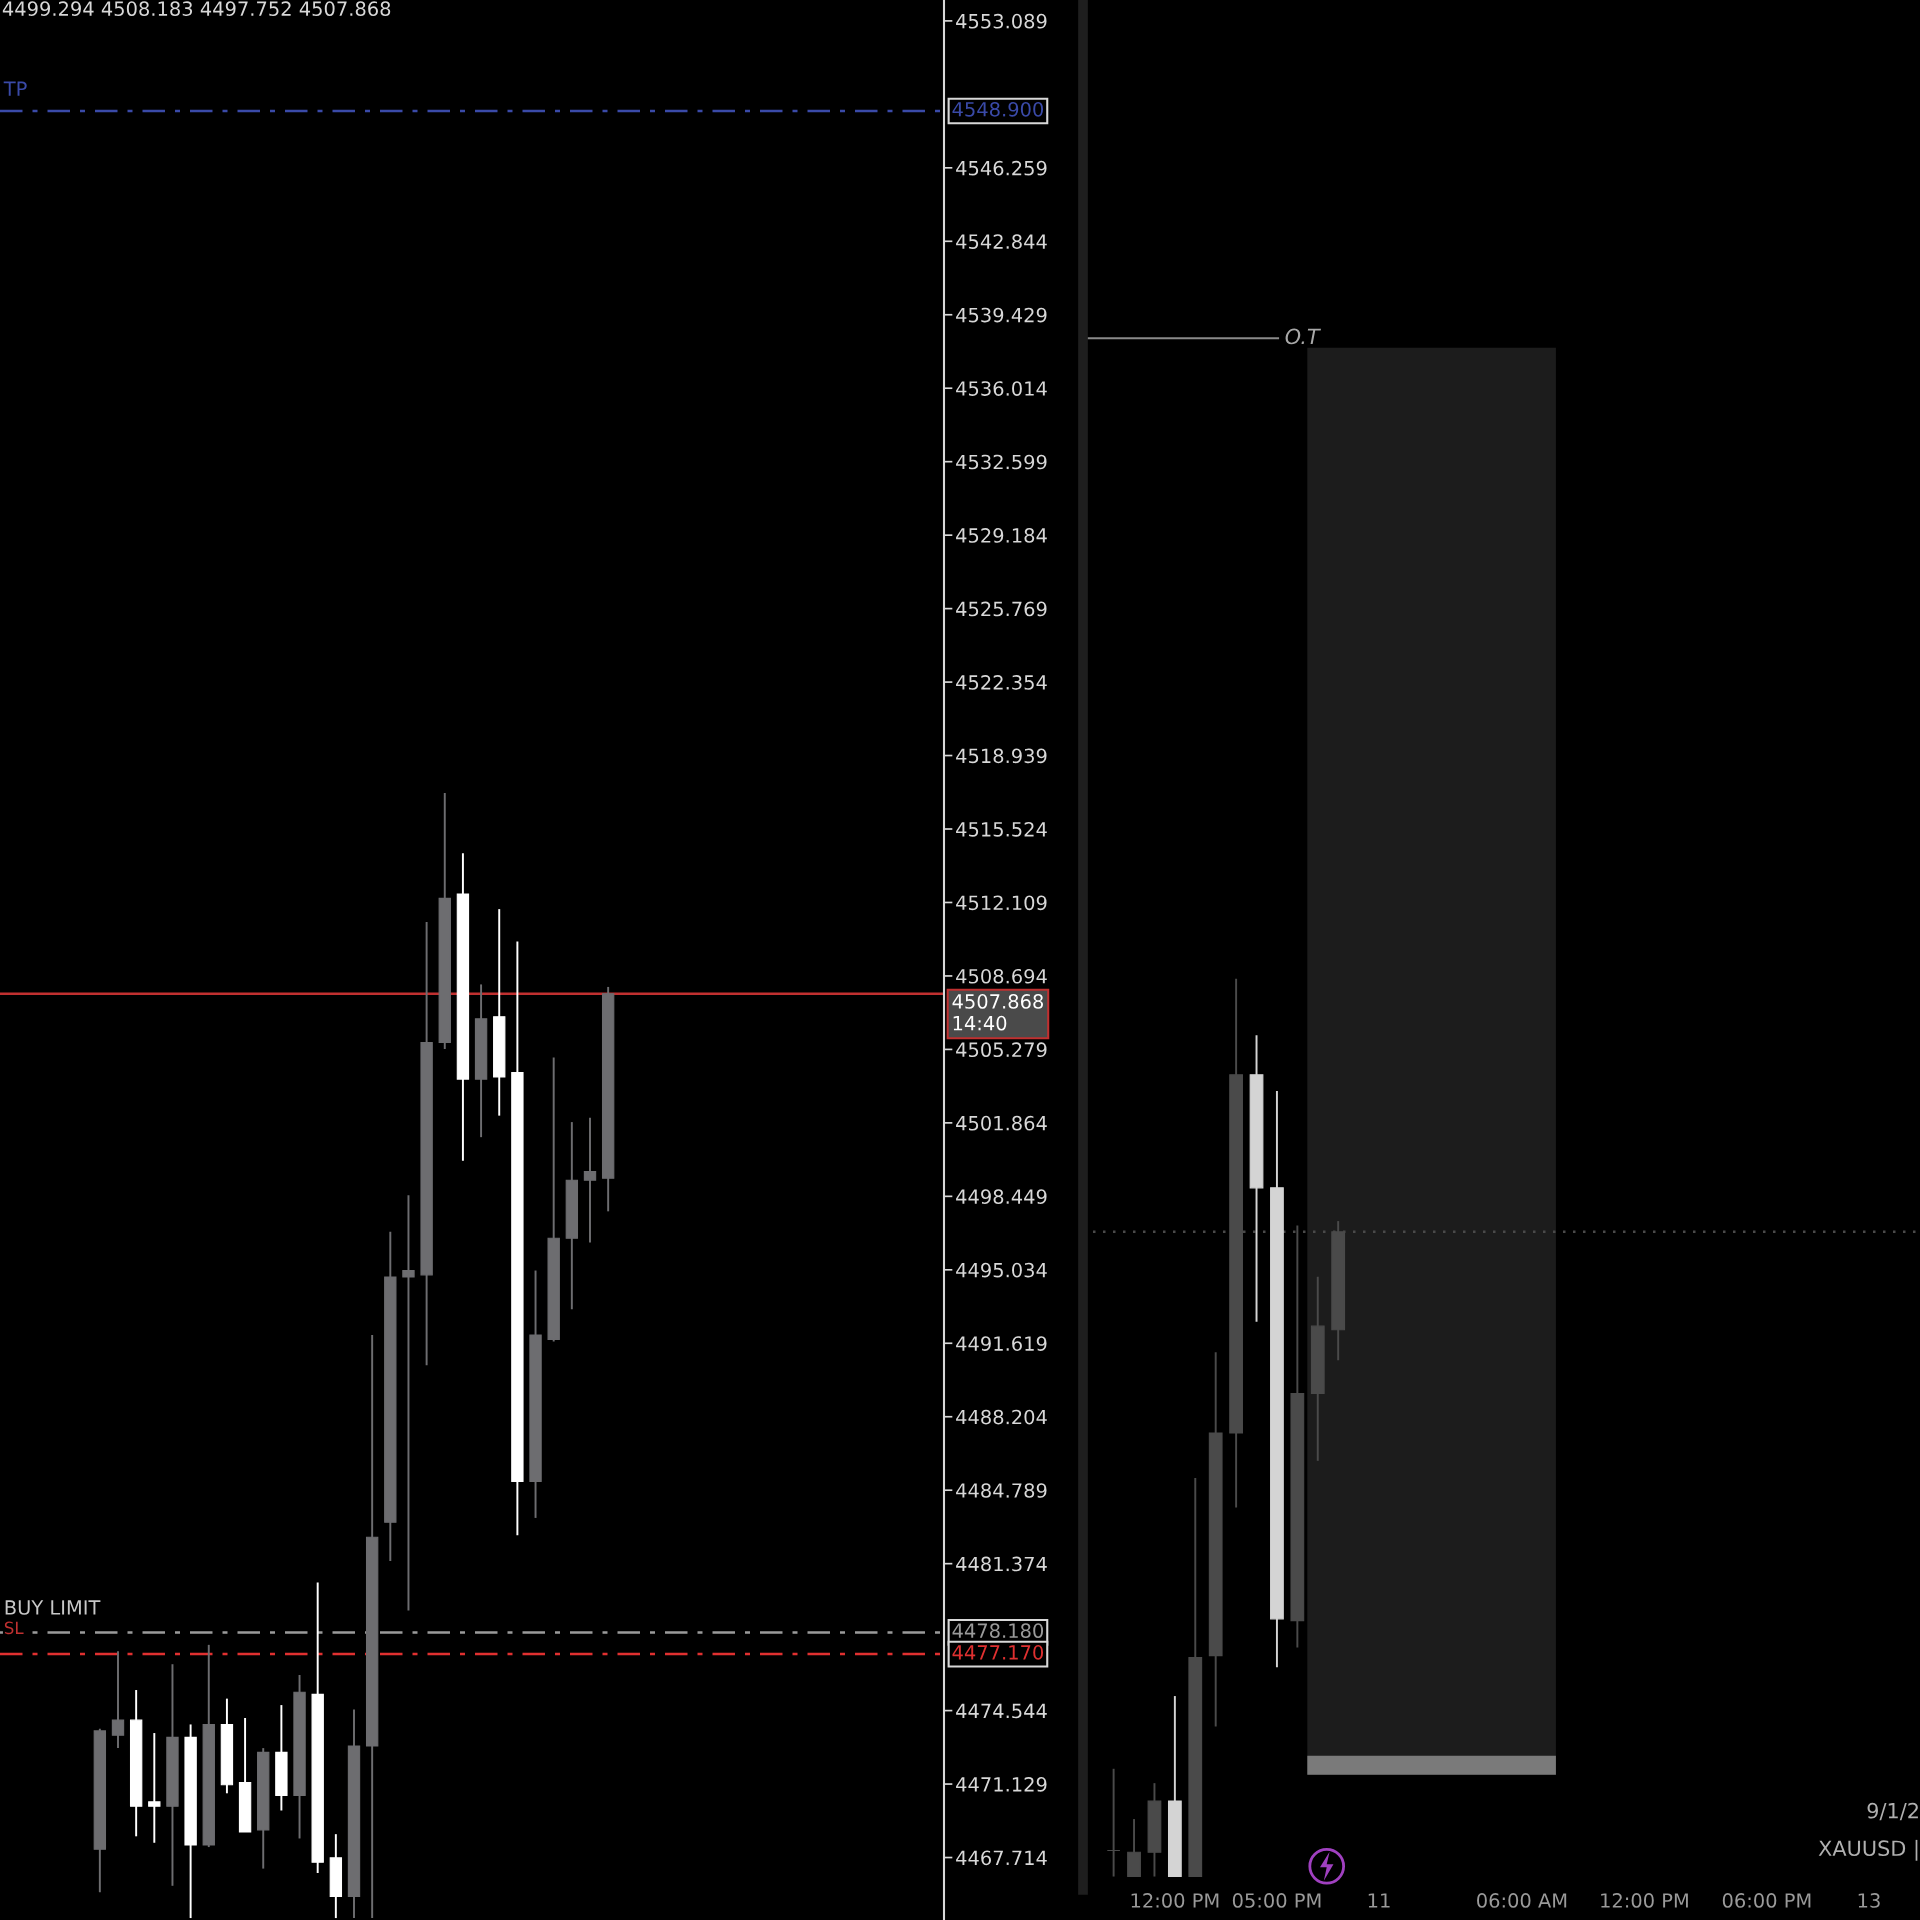  What do you see at coordinates (1001, 1784) in the screenshot?
I see `y-tick-label: 4471.129` at bounding box center [1001, 1784].